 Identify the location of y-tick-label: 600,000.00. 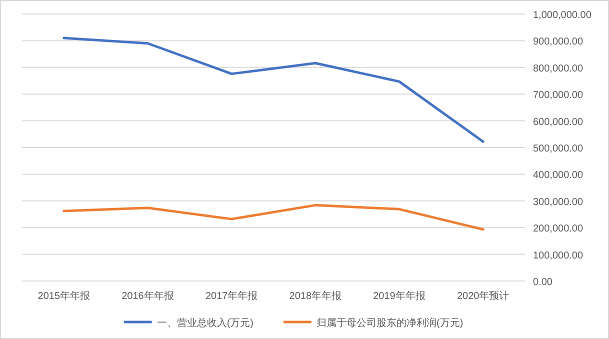
(558, 122).